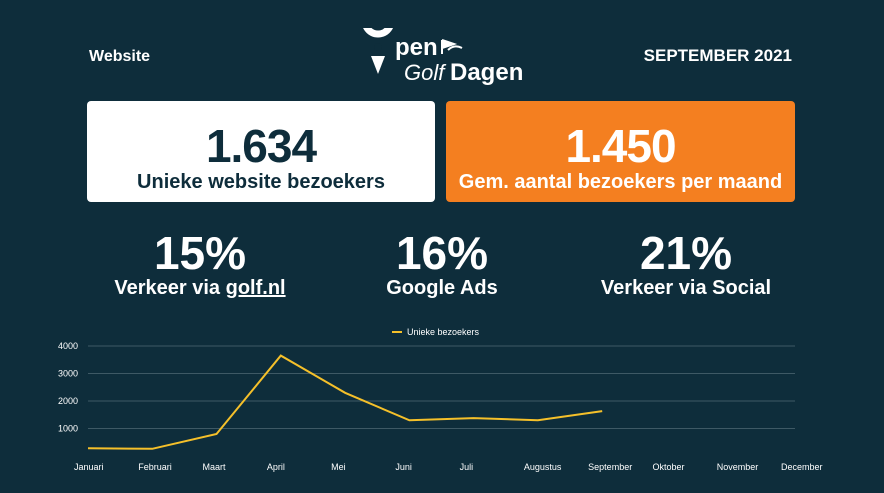 The height and width of the screenshot is (493, 884). Describe the element at coordinates (170, 288) in the screenshot. I see `stat-golfnl-prefix: Verkeer via` at that location.